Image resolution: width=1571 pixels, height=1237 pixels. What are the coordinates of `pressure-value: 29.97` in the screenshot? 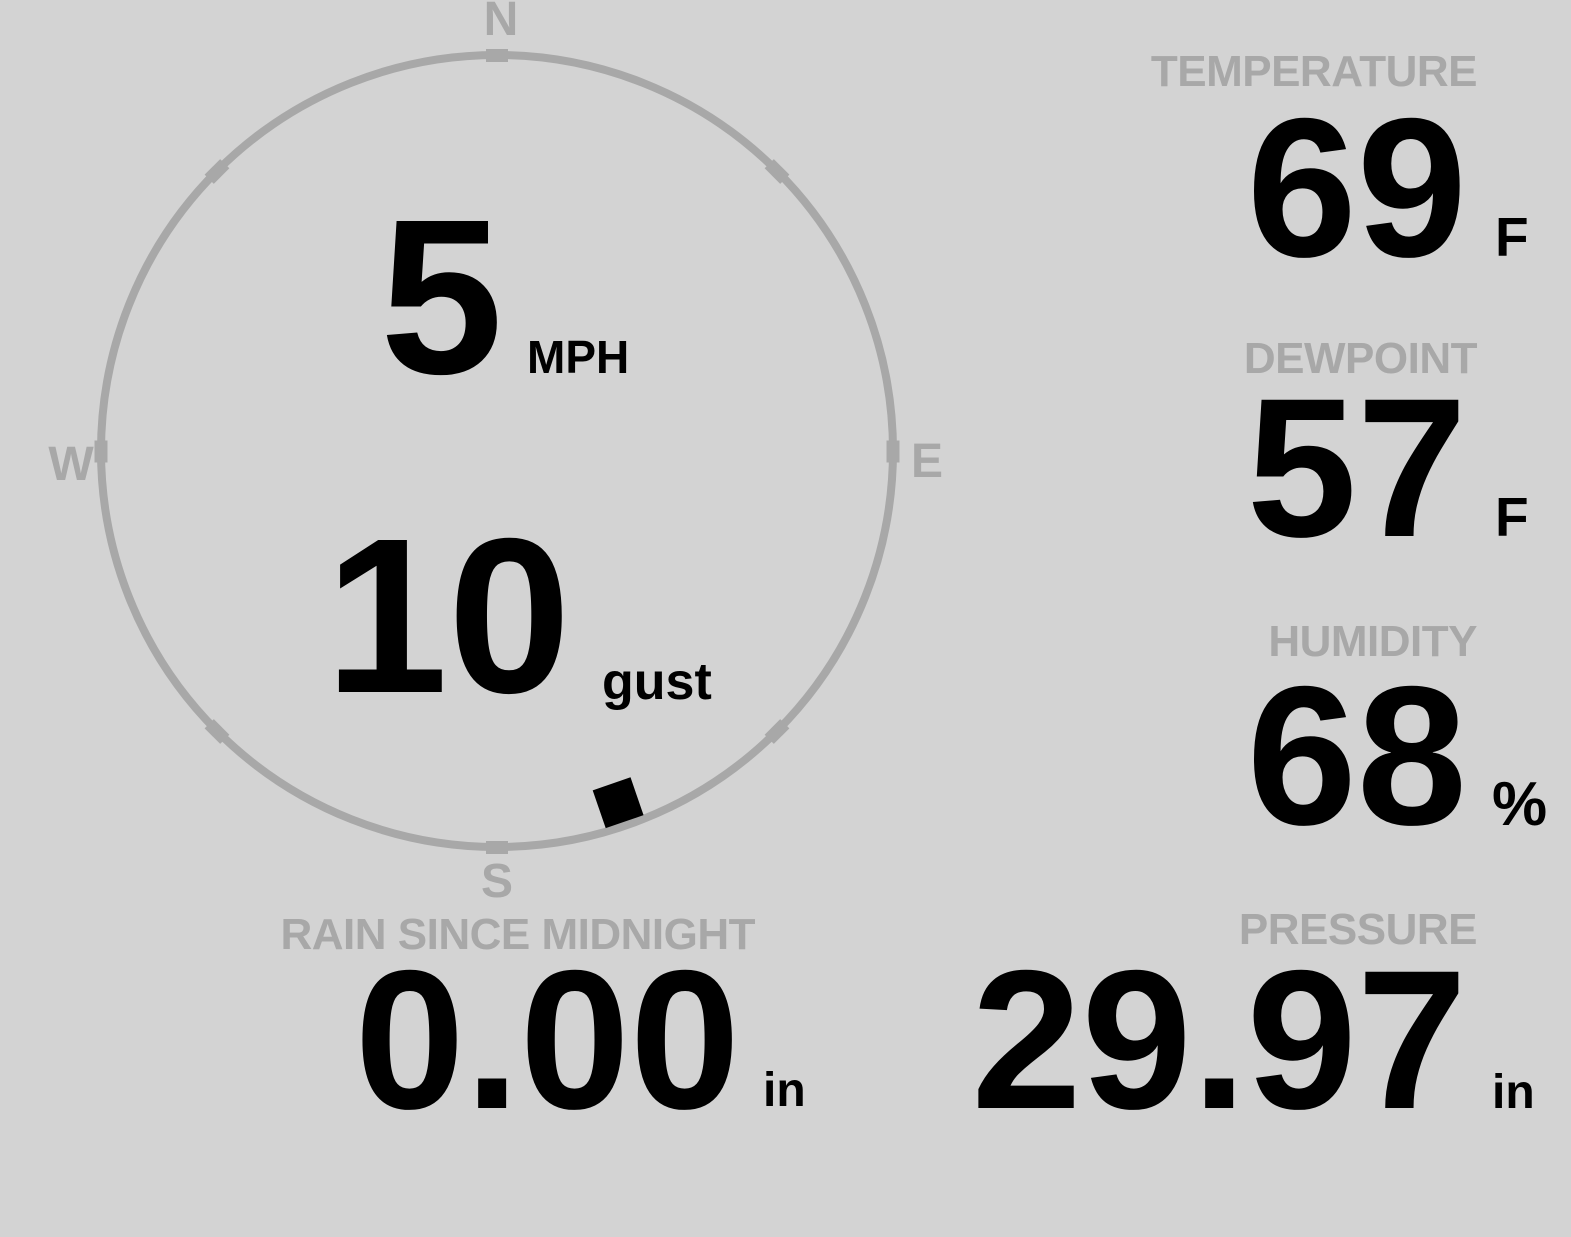 It's located at (1219, 1039).